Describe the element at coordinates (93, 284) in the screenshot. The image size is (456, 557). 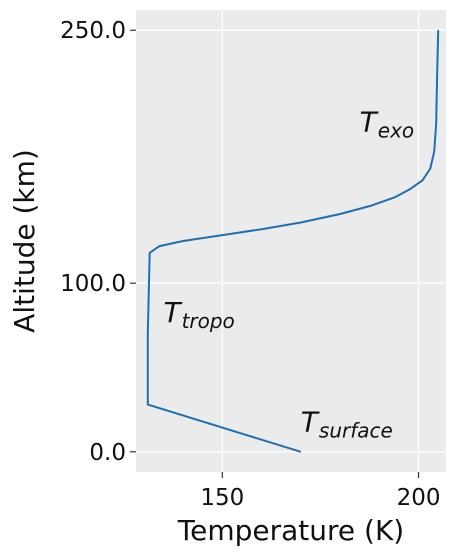
I see `y-tick-label: 100.0` at that location.